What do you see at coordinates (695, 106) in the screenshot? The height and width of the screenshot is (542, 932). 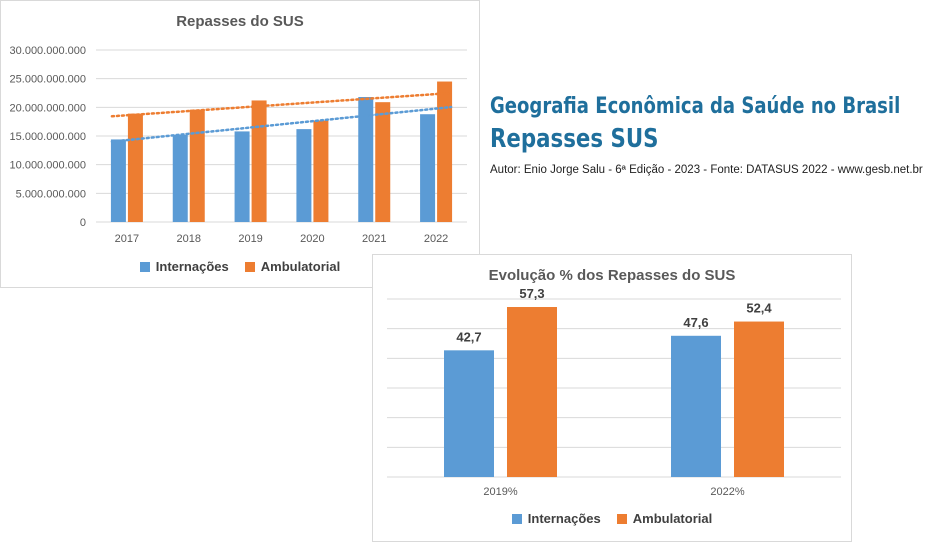 I see `page-title: Geografia Econômica da Saúde no Brasil` at bounding box center [695, 106].